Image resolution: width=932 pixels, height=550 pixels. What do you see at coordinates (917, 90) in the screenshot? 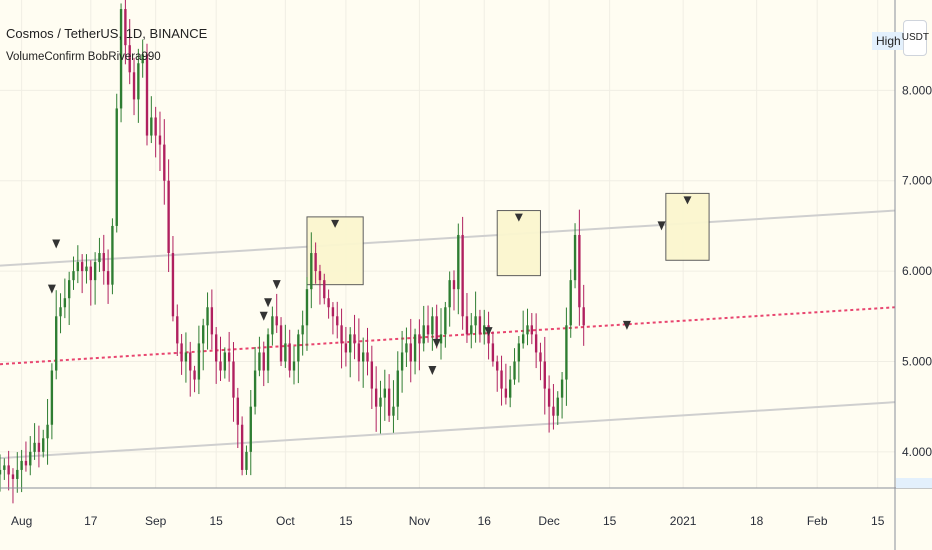
I see `price-tick-label: 8.000` at bounding box center [917, 90].